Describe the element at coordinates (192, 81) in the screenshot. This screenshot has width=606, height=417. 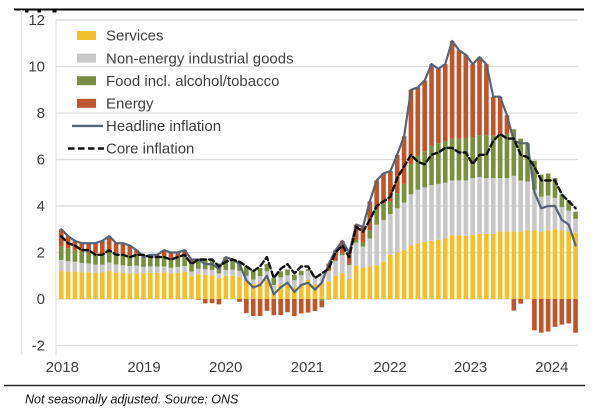
I see `svg-text: Food incl. alcohol/tobacco` at that location.